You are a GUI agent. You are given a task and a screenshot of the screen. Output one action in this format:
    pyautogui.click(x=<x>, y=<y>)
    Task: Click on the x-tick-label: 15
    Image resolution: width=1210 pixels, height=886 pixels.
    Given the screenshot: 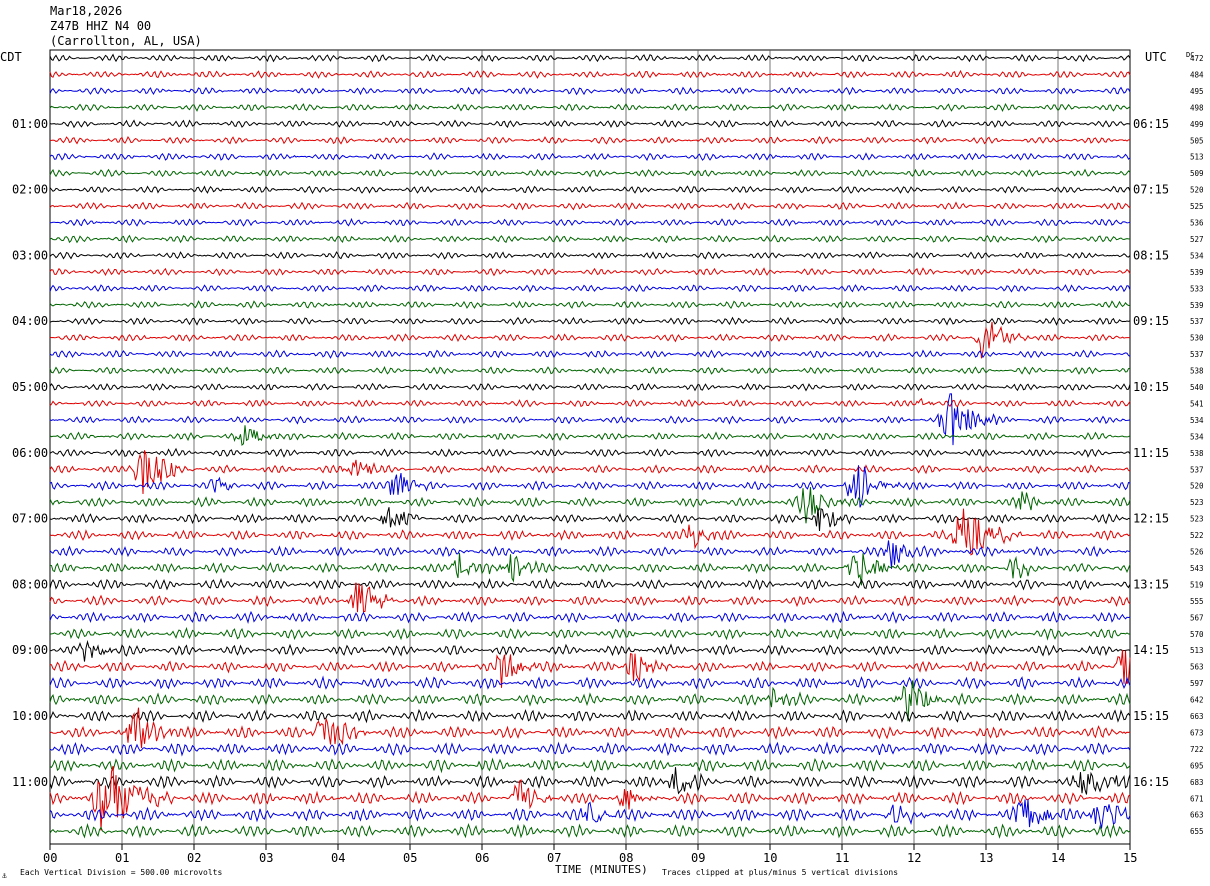 What is the action you would take?
    pyautogui.click(x=1130, y=858)
    